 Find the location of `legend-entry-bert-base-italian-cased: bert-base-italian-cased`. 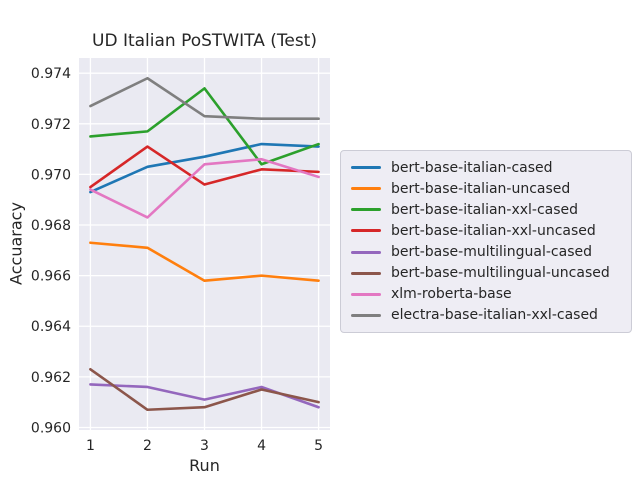

legend-entry-bert-base-italian-cased: bert-base-italian-cased is located at coordinates (486, 167).